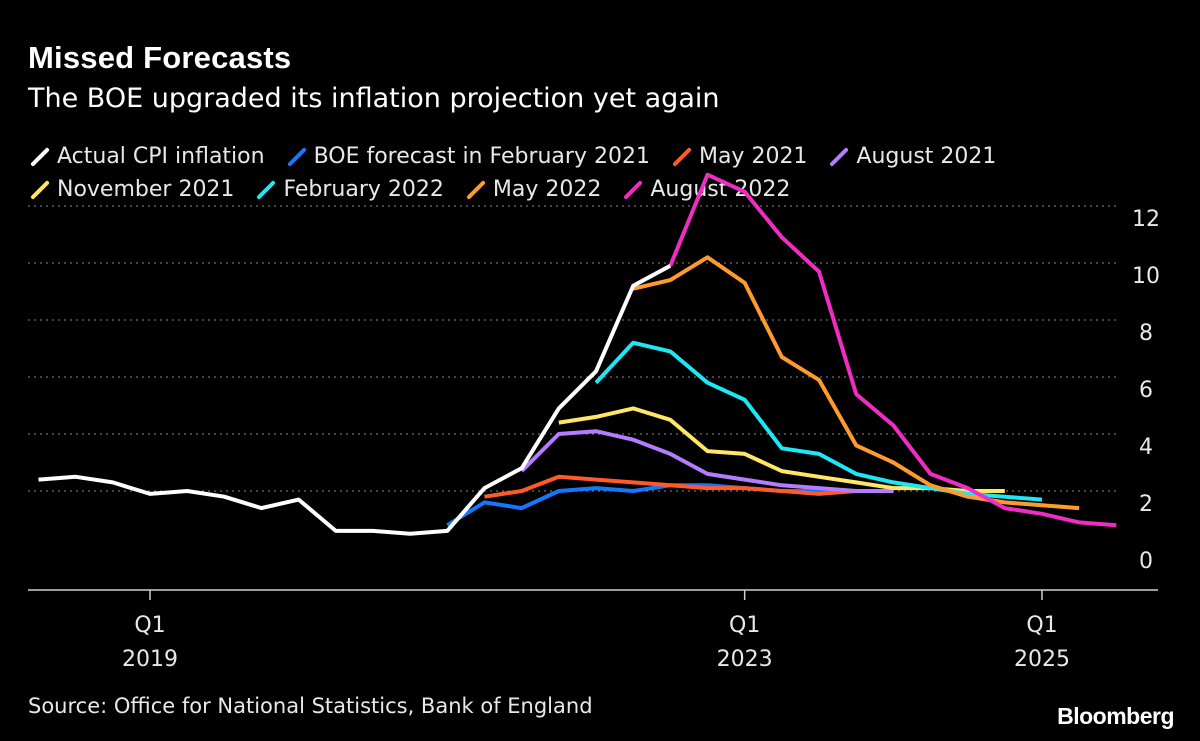 This screenshot has width=1200, height=741. Describe the element at coordinates (363, 189) in the screenshot. I see `legend-label: February 2022` at that location.